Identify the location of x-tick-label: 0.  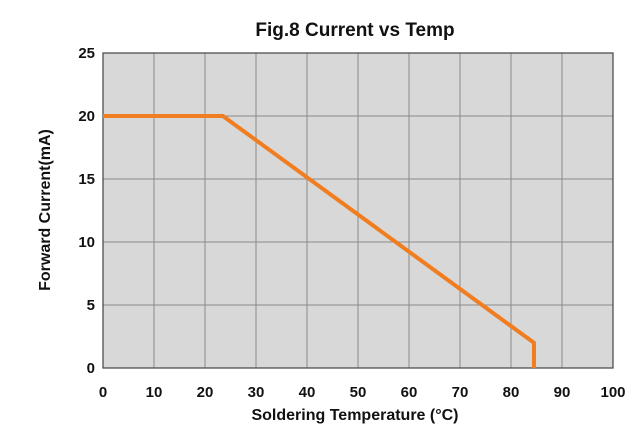
(103, 392).